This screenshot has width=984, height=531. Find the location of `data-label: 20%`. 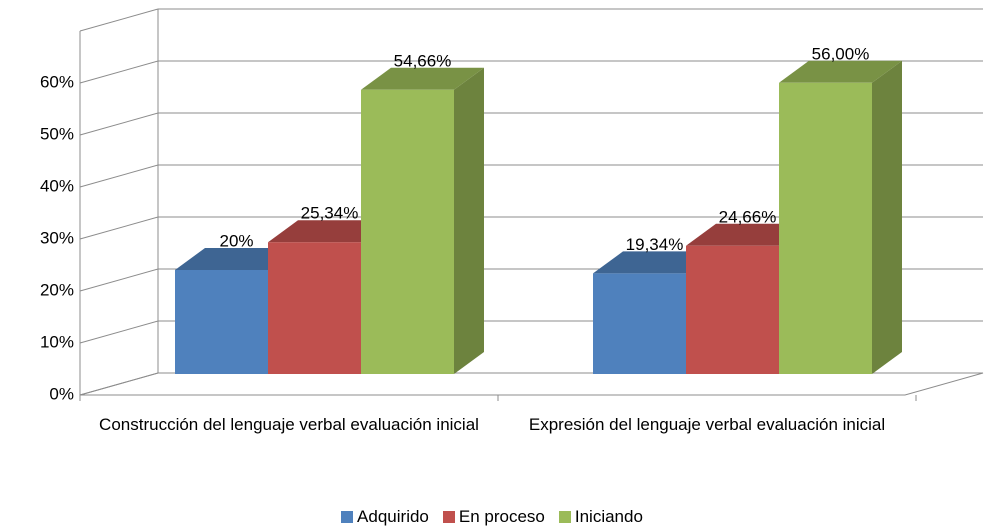

data-label: 20% is located at coordinates (236, 240).